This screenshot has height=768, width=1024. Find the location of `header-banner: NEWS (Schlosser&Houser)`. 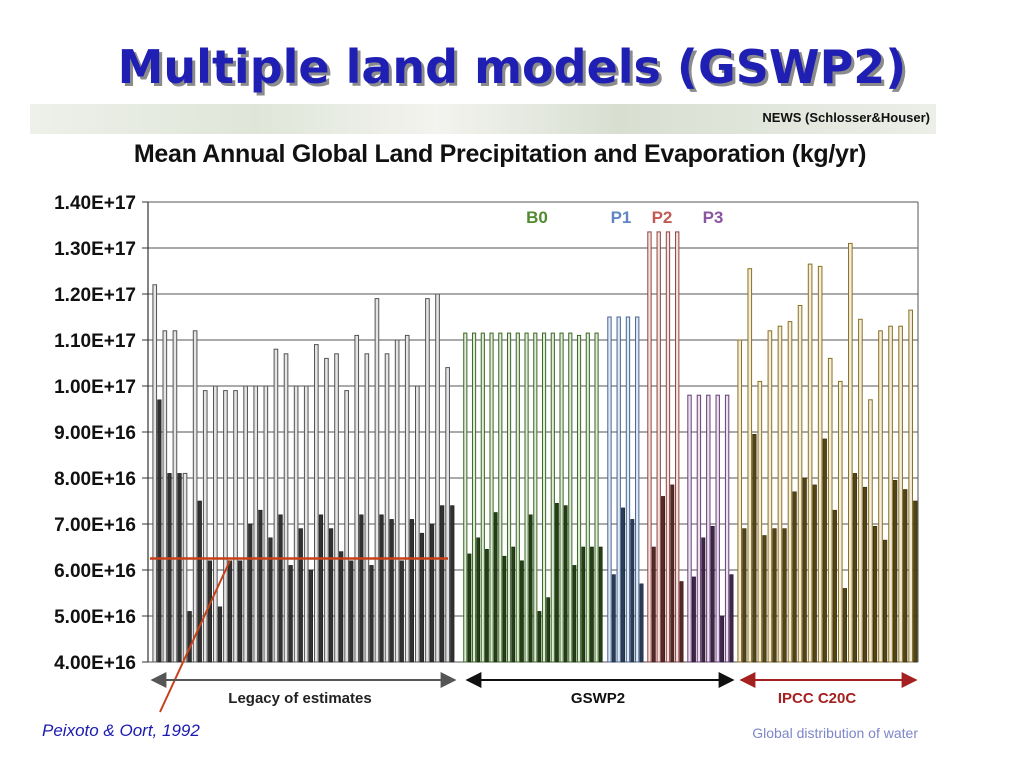

header-banner: NEWS (Schlosser&Houser) is located at coordinates (483, 119).